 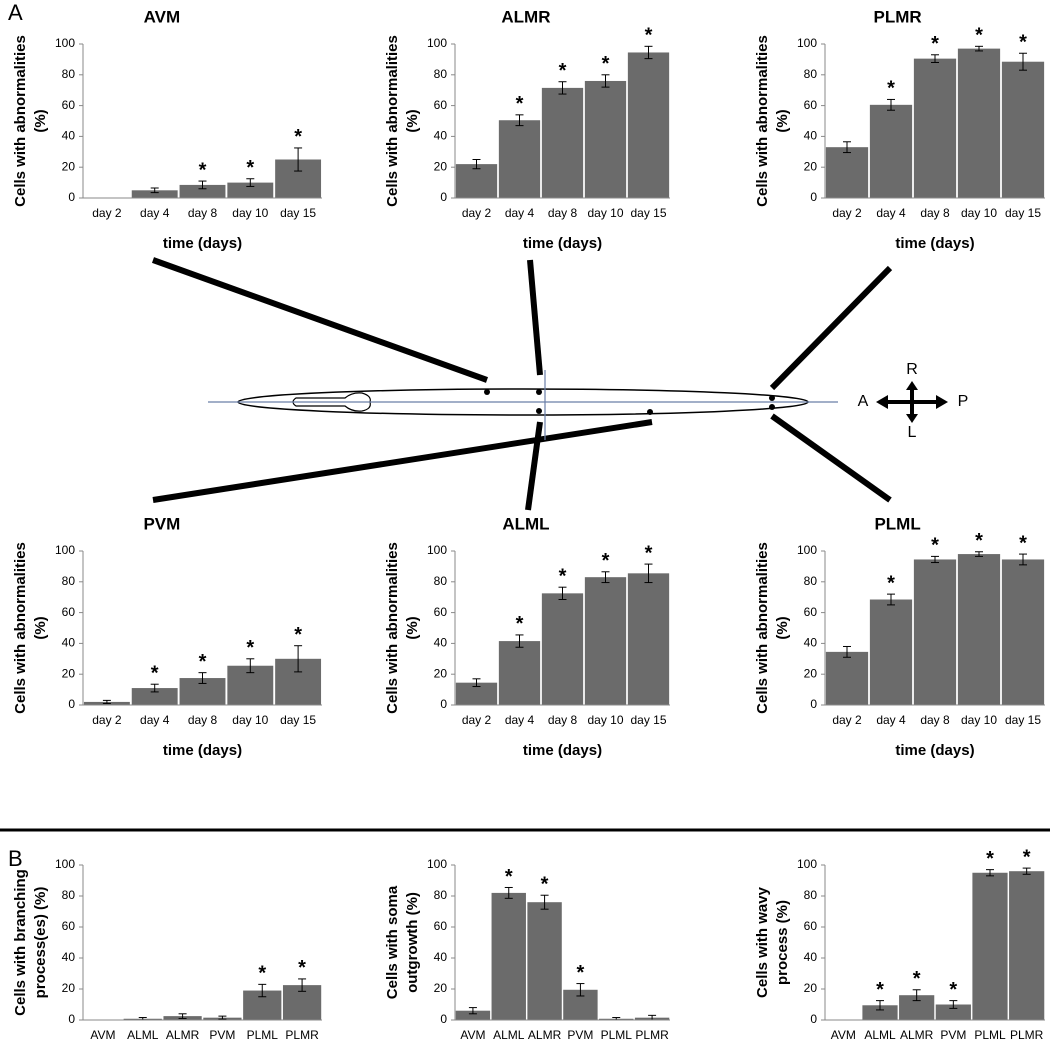 I want to click on y-axis-label: process (%), so click(x=782, y=942).